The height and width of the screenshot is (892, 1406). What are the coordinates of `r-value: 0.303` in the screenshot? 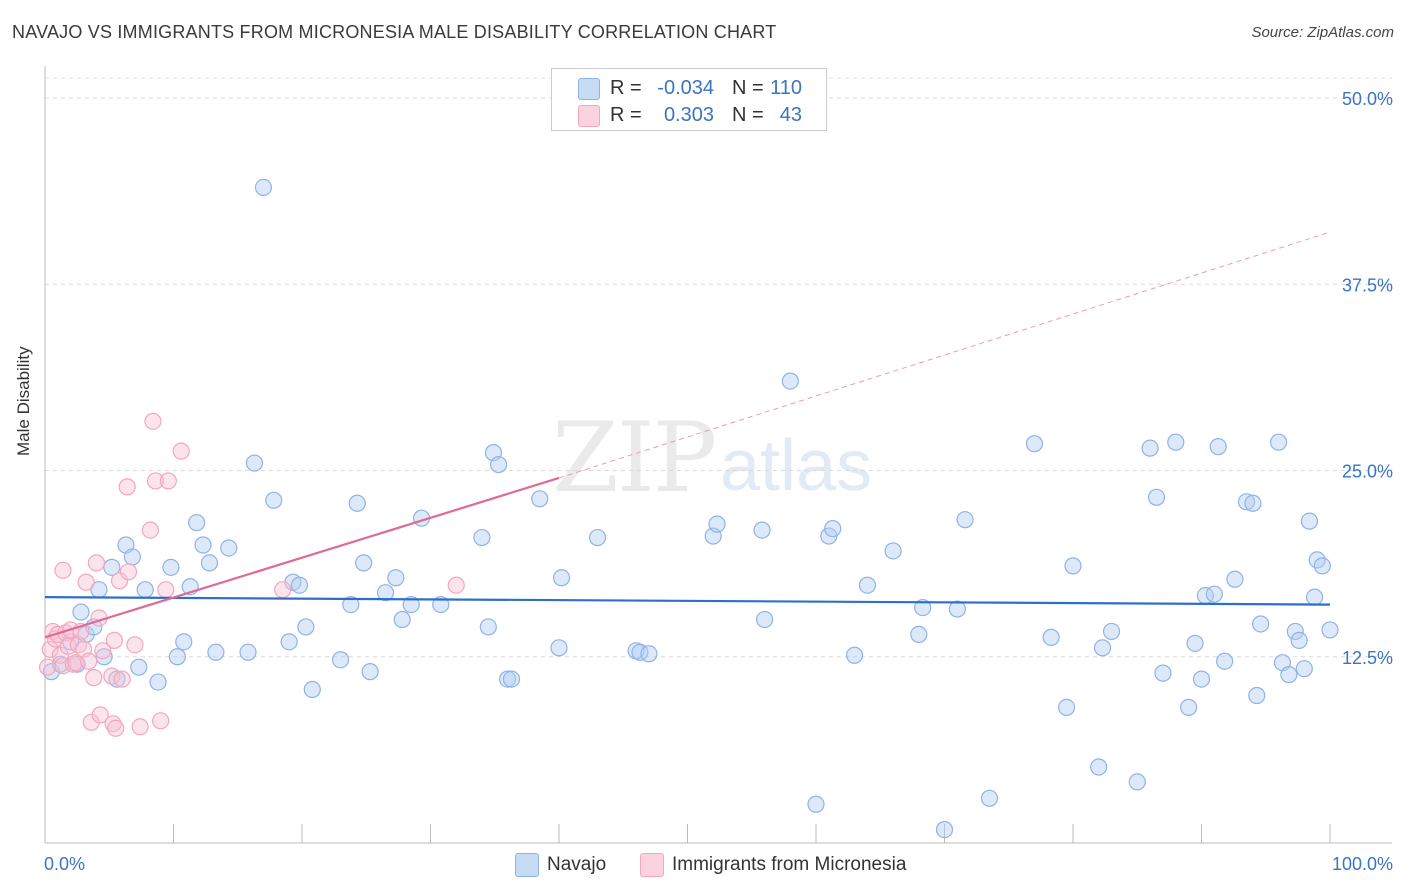 It's located at (688, 115).